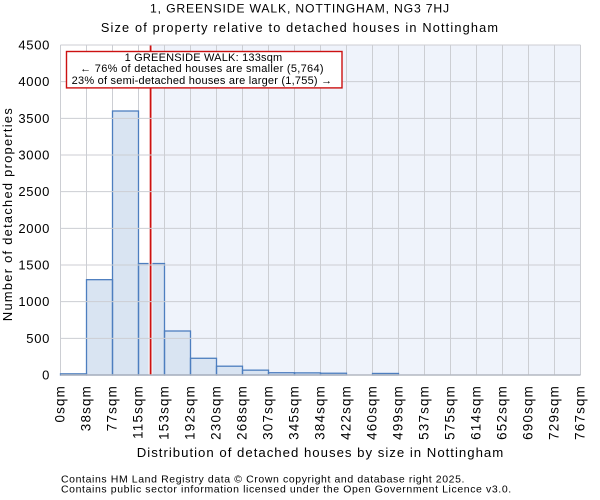 The image size is (600, 500). What do you see at coordinates (475, 412) in the screenshot?
I see `svg-text: 614sqm` at bounding box center [475, 412].